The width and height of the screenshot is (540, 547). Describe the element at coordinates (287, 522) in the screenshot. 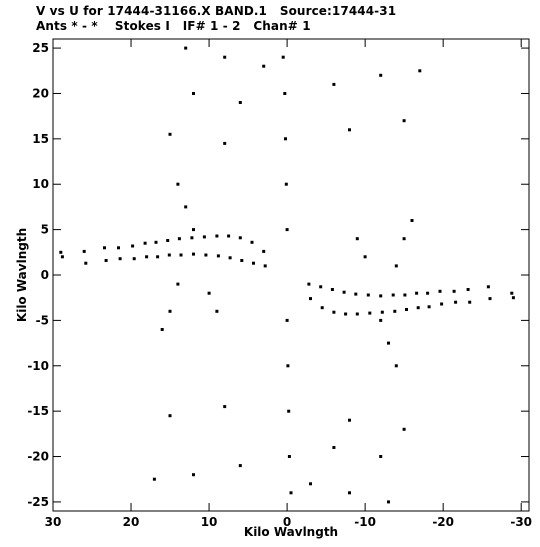

I see `x-tick-label: 0` at that location.